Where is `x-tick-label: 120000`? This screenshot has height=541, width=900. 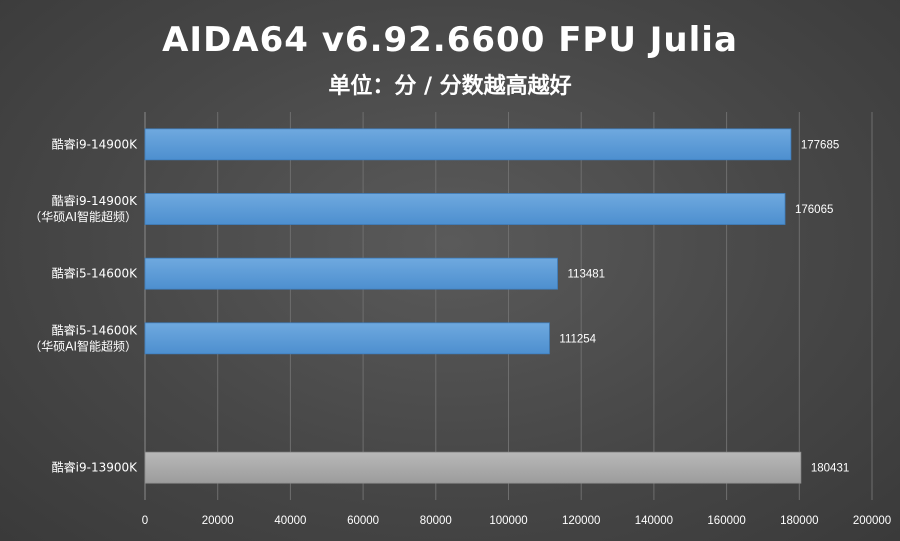 x-tick-label: 120000 is located at coordinates (581, 521).